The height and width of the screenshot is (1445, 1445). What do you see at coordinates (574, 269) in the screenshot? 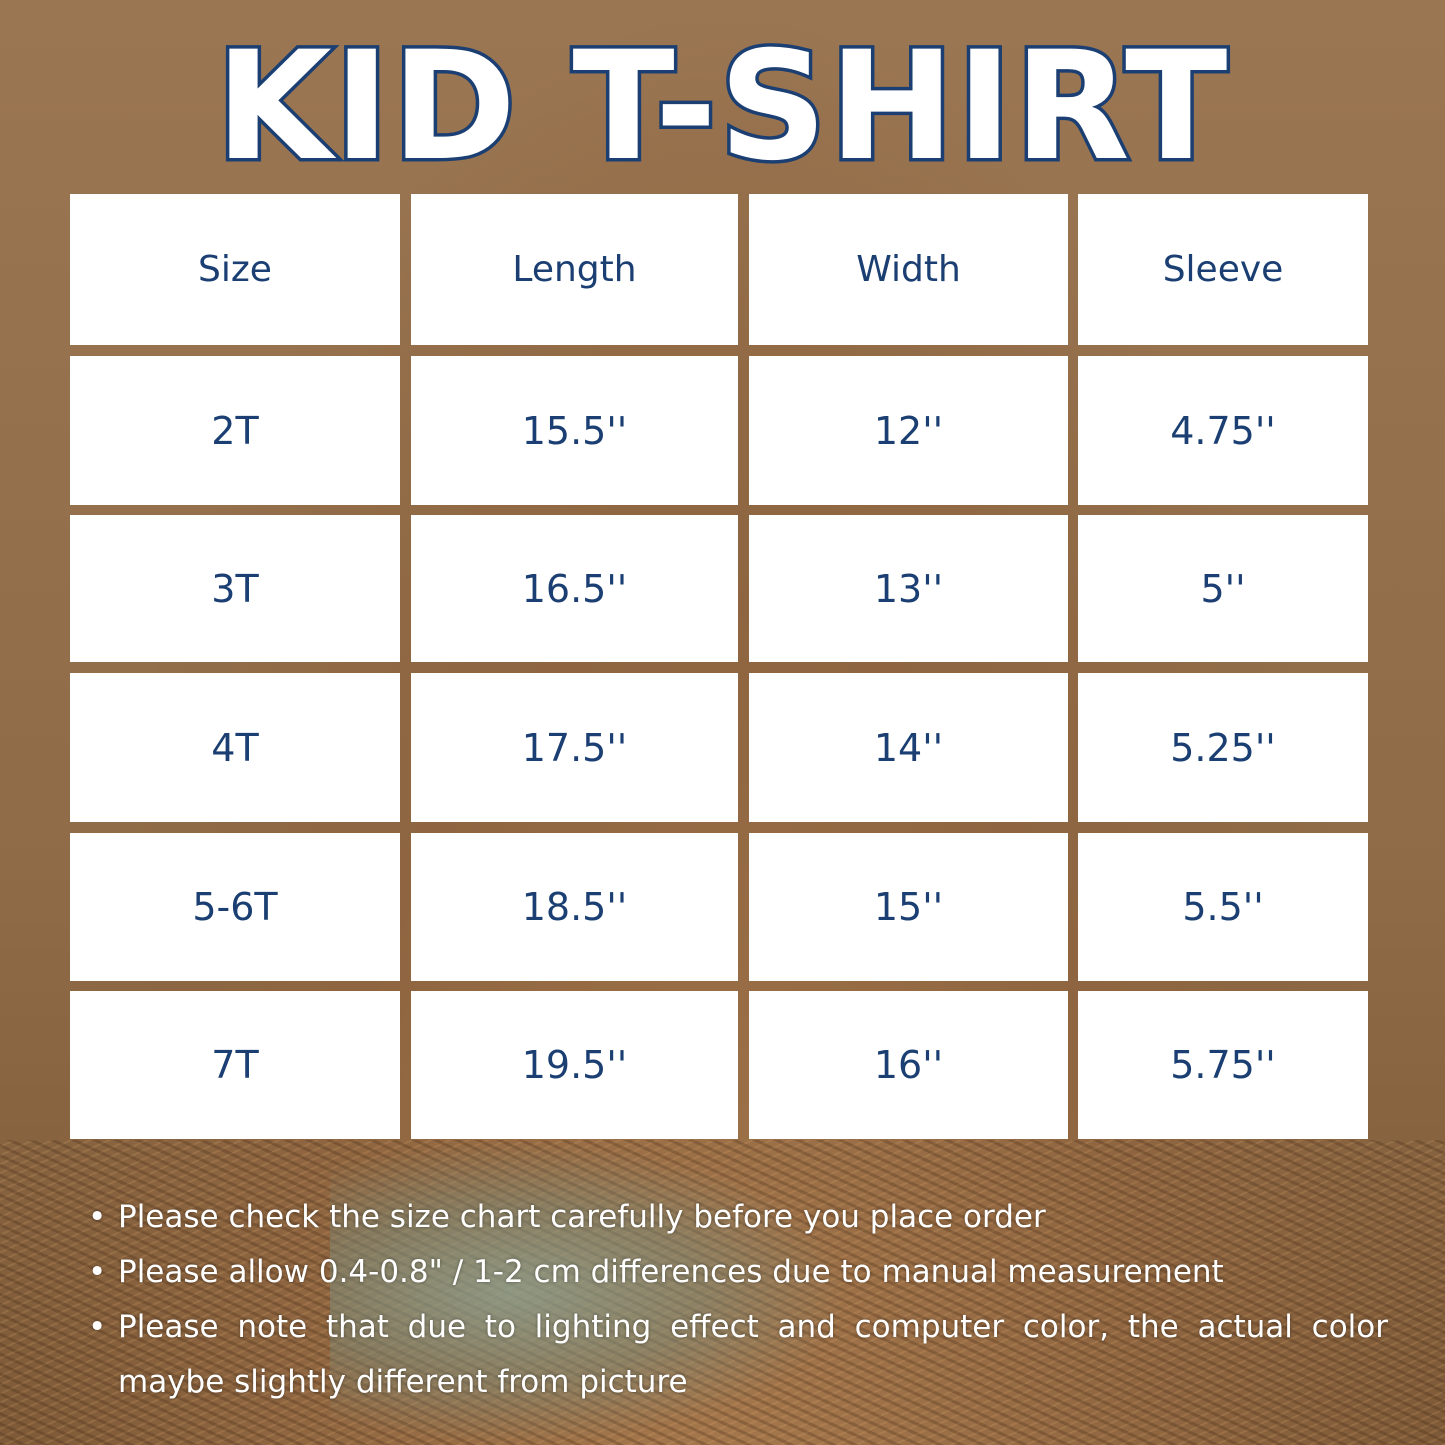
I see `header-length: Length` at bounding box center [574, 269].